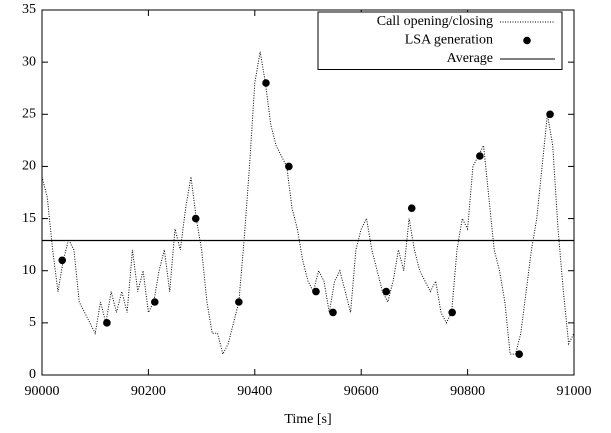 The image size is (611, 433). Describe the element at coordinates (254, 391) in the screenshot. I see `x-tick-label: 90400` at that location.